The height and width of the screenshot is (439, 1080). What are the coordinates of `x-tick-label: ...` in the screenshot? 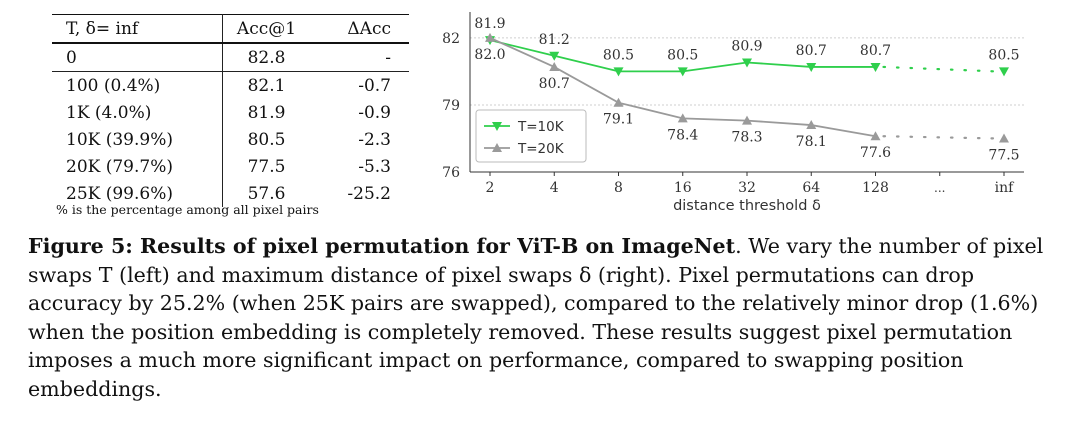 It's located at (939, 188).